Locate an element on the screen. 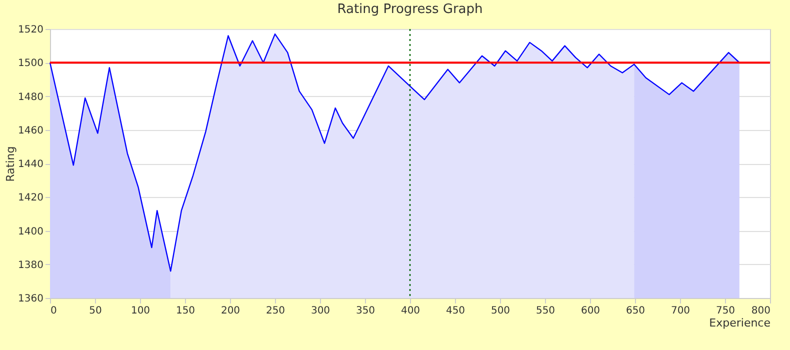  y-tick-label: 1420 is located at coordinates (31, 198).